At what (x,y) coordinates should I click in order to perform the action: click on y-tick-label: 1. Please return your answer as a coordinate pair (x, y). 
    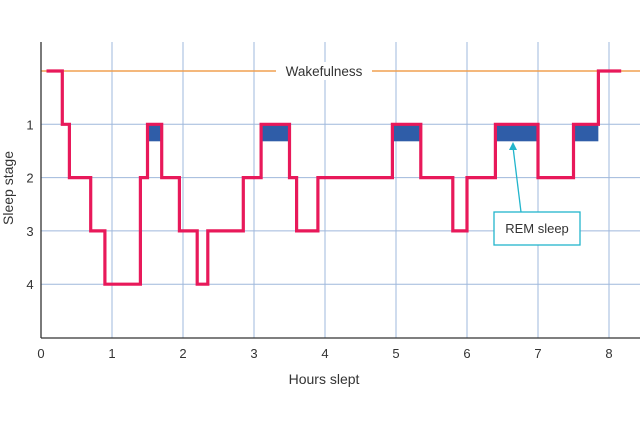
    Looking at the image, I should click on (29, 124).